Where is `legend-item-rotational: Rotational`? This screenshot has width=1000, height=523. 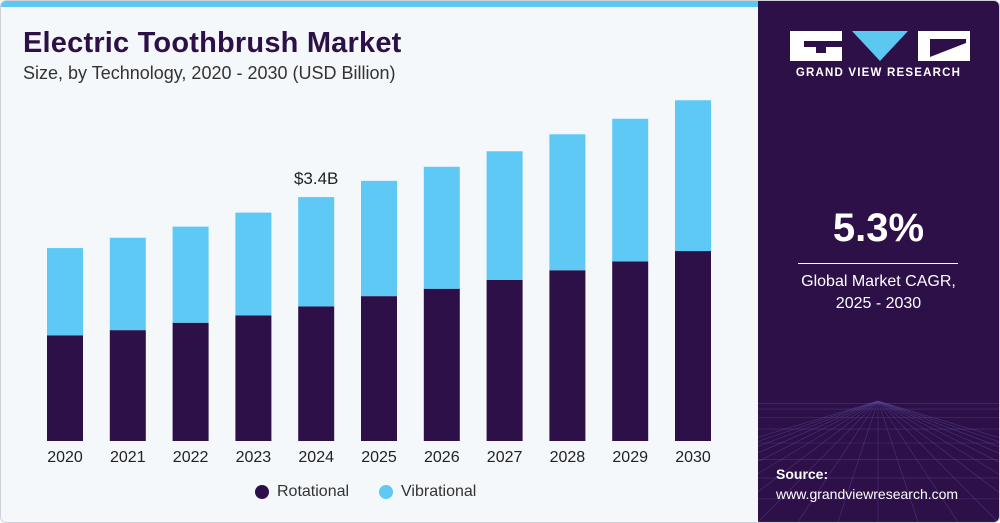 legend-item-rotational: Rotational is located at coordinates (302, 492).